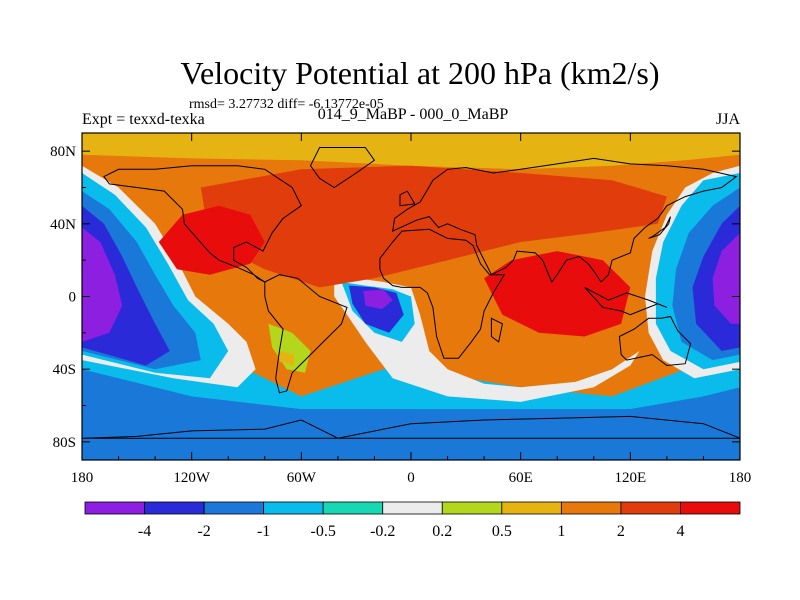  What do you see at coordinates (382, 531) in the screenshot?
I see `colorbar-label: -0.2` at bounding box center [382, 531].